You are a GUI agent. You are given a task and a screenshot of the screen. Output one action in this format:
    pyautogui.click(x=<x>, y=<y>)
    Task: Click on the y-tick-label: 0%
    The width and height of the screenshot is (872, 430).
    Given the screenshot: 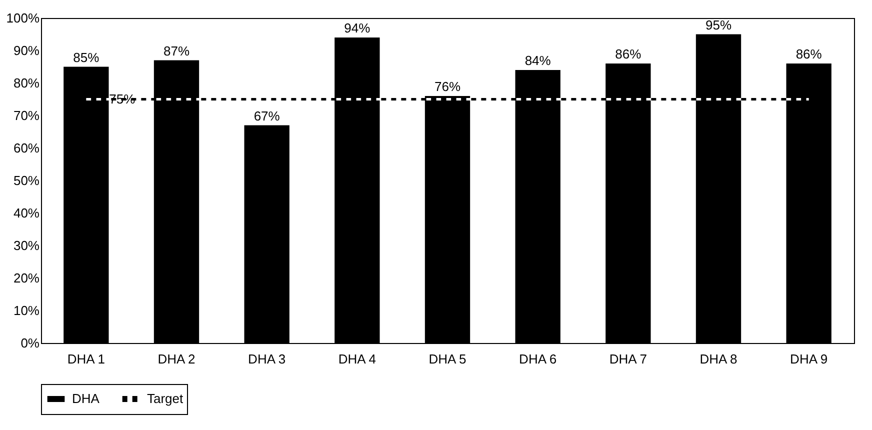 What is the action you would take?
    pyautogui.click(x=30, y=343)
    